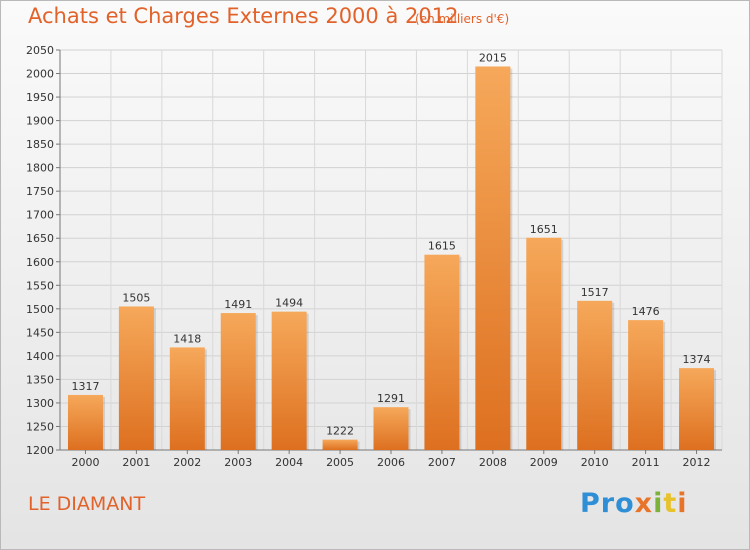 This screenshot has width=750, height=550. What do you see at coordinates (697, 359) in the screenshot?
I see `value-label: 1374` at bounding box center [697, 359].